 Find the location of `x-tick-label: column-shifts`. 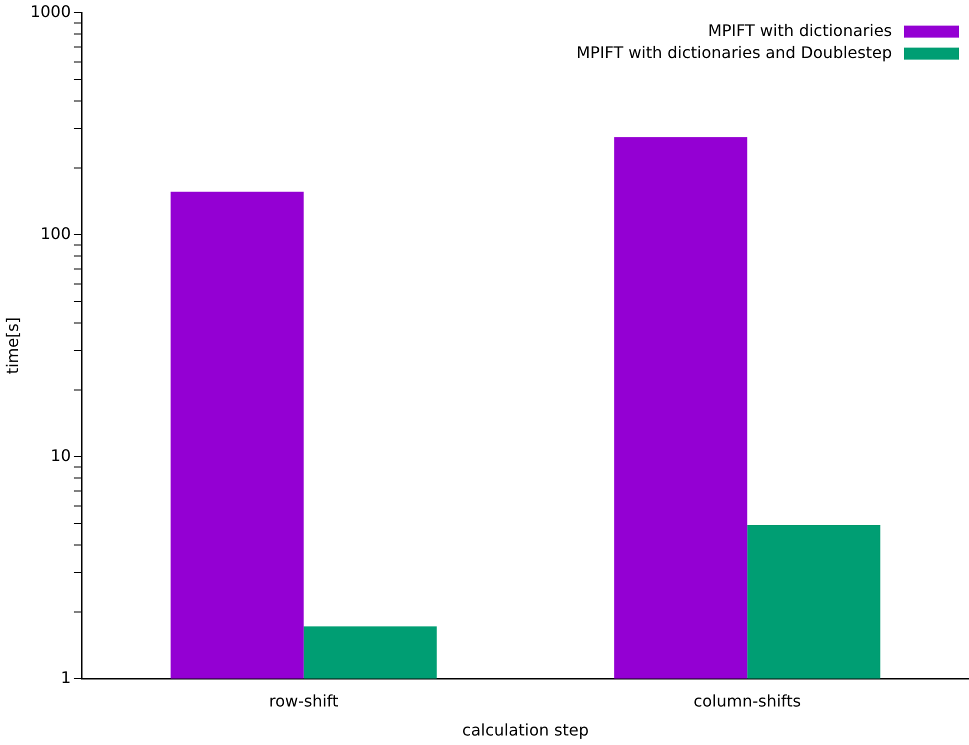

x-tick-label: column-shifts is located at coordinates (747, 700).